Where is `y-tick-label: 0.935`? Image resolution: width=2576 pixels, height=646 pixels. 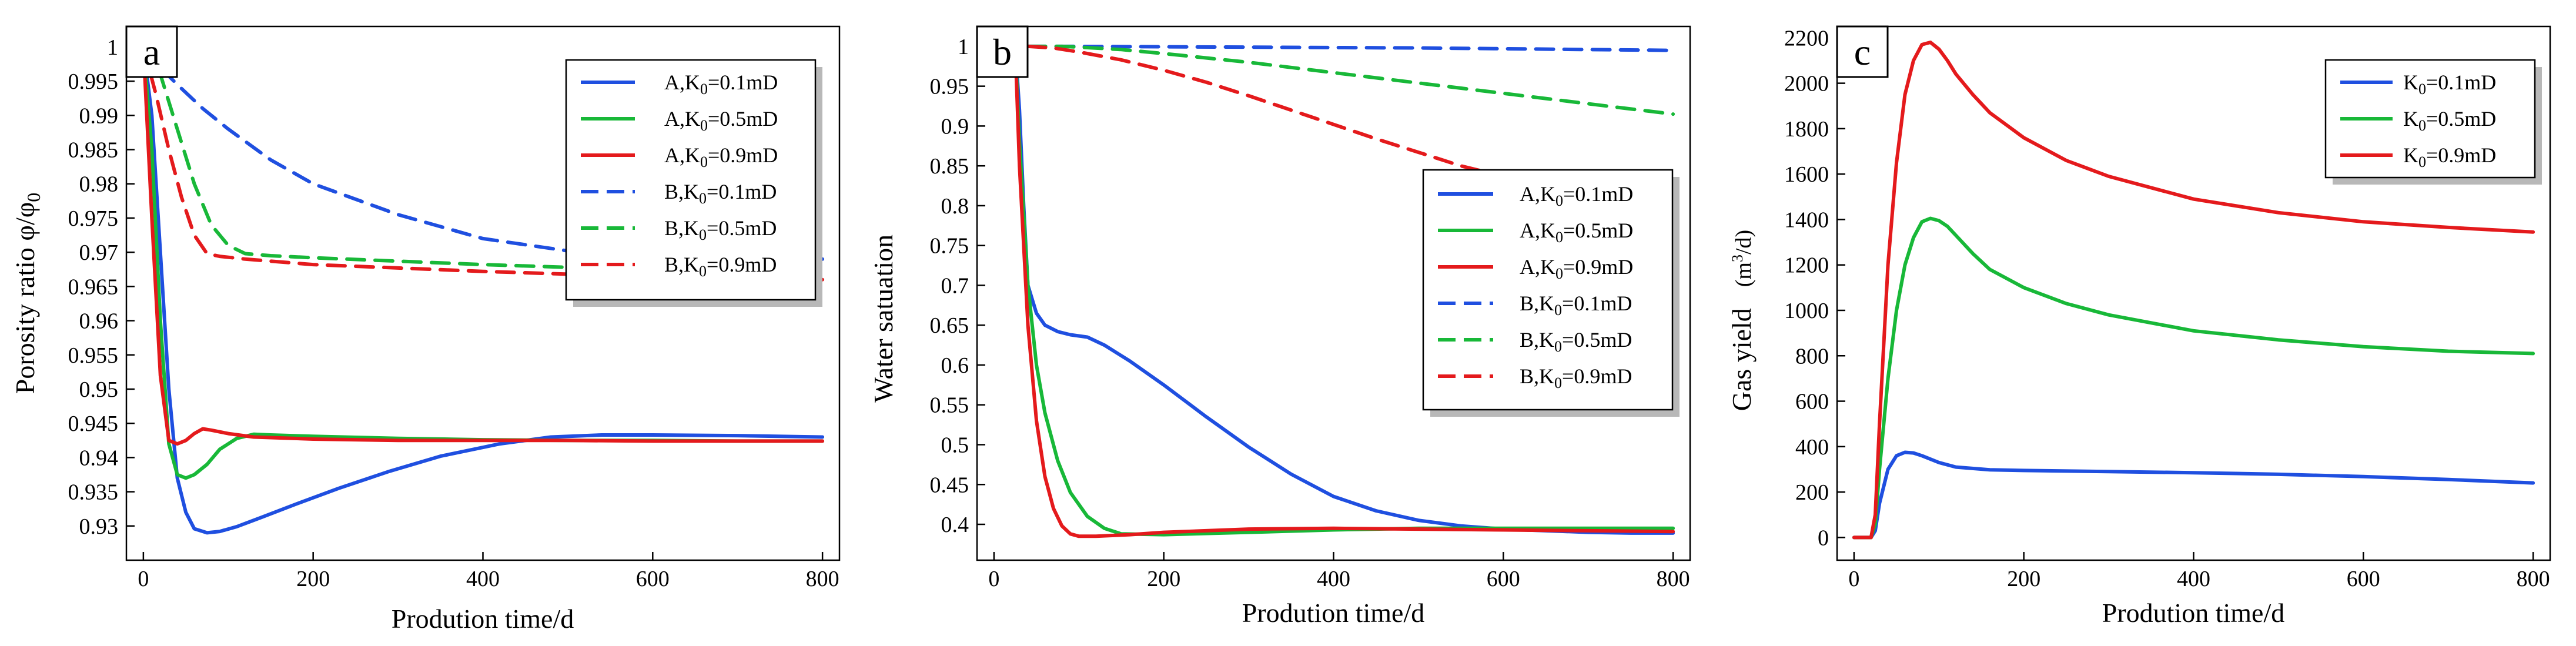
y-tick-label: 0.935 is located at coordinates (93, 492).